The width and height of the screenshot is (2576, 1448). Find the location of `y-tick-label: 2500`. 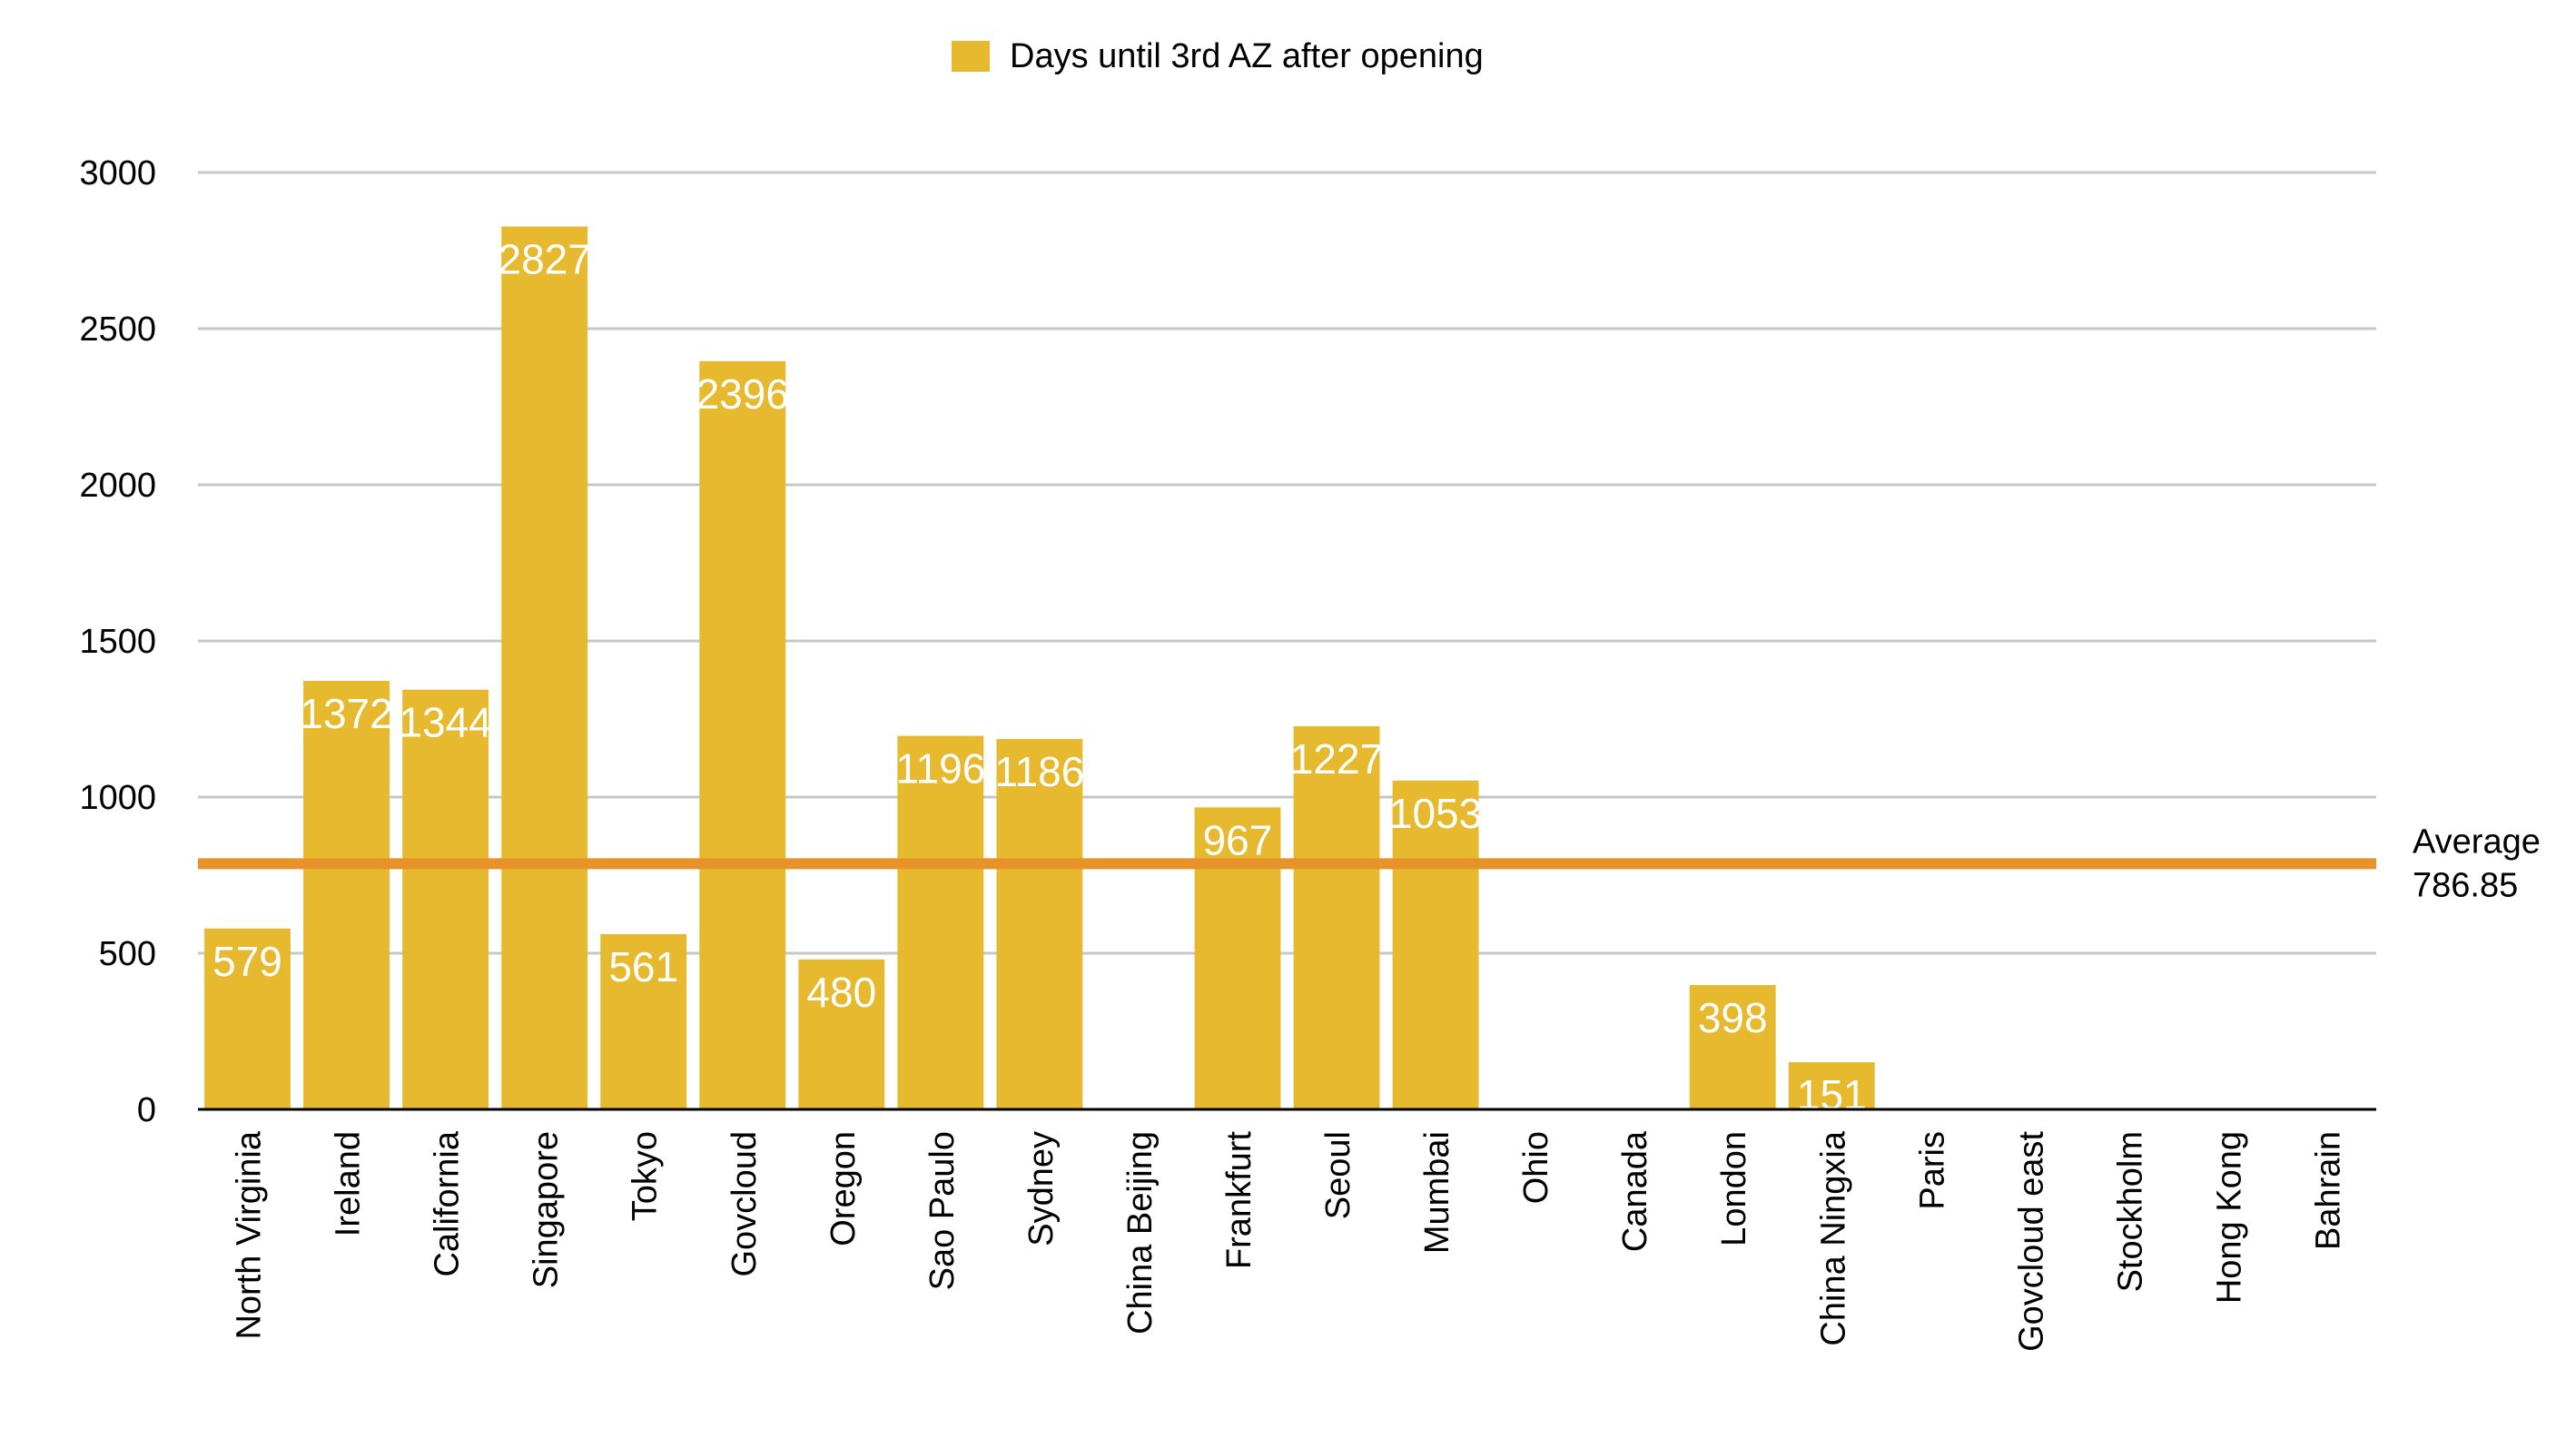

y-tick-label: 2500 is located at coordinates (117, 329).